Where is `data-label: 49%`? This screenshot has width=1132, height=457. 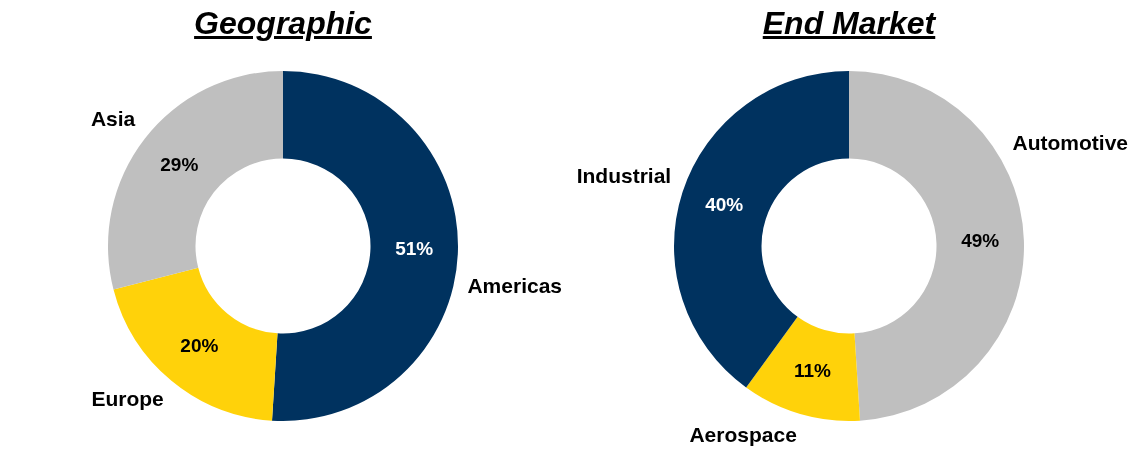 data-label: 49% is located at coordinates (980, 241).